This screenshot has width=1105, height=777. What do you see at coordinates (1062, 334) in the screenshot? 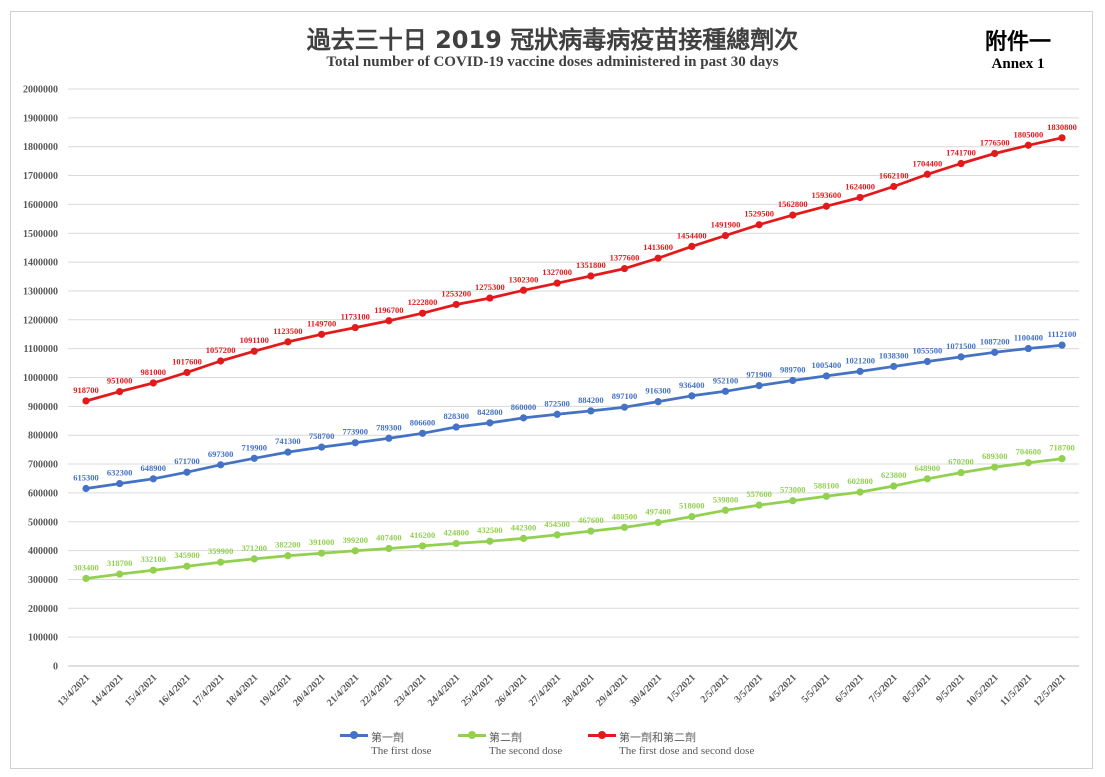
I see `data-label-first-dose: 1112100` at bounding box center [1062, 334].